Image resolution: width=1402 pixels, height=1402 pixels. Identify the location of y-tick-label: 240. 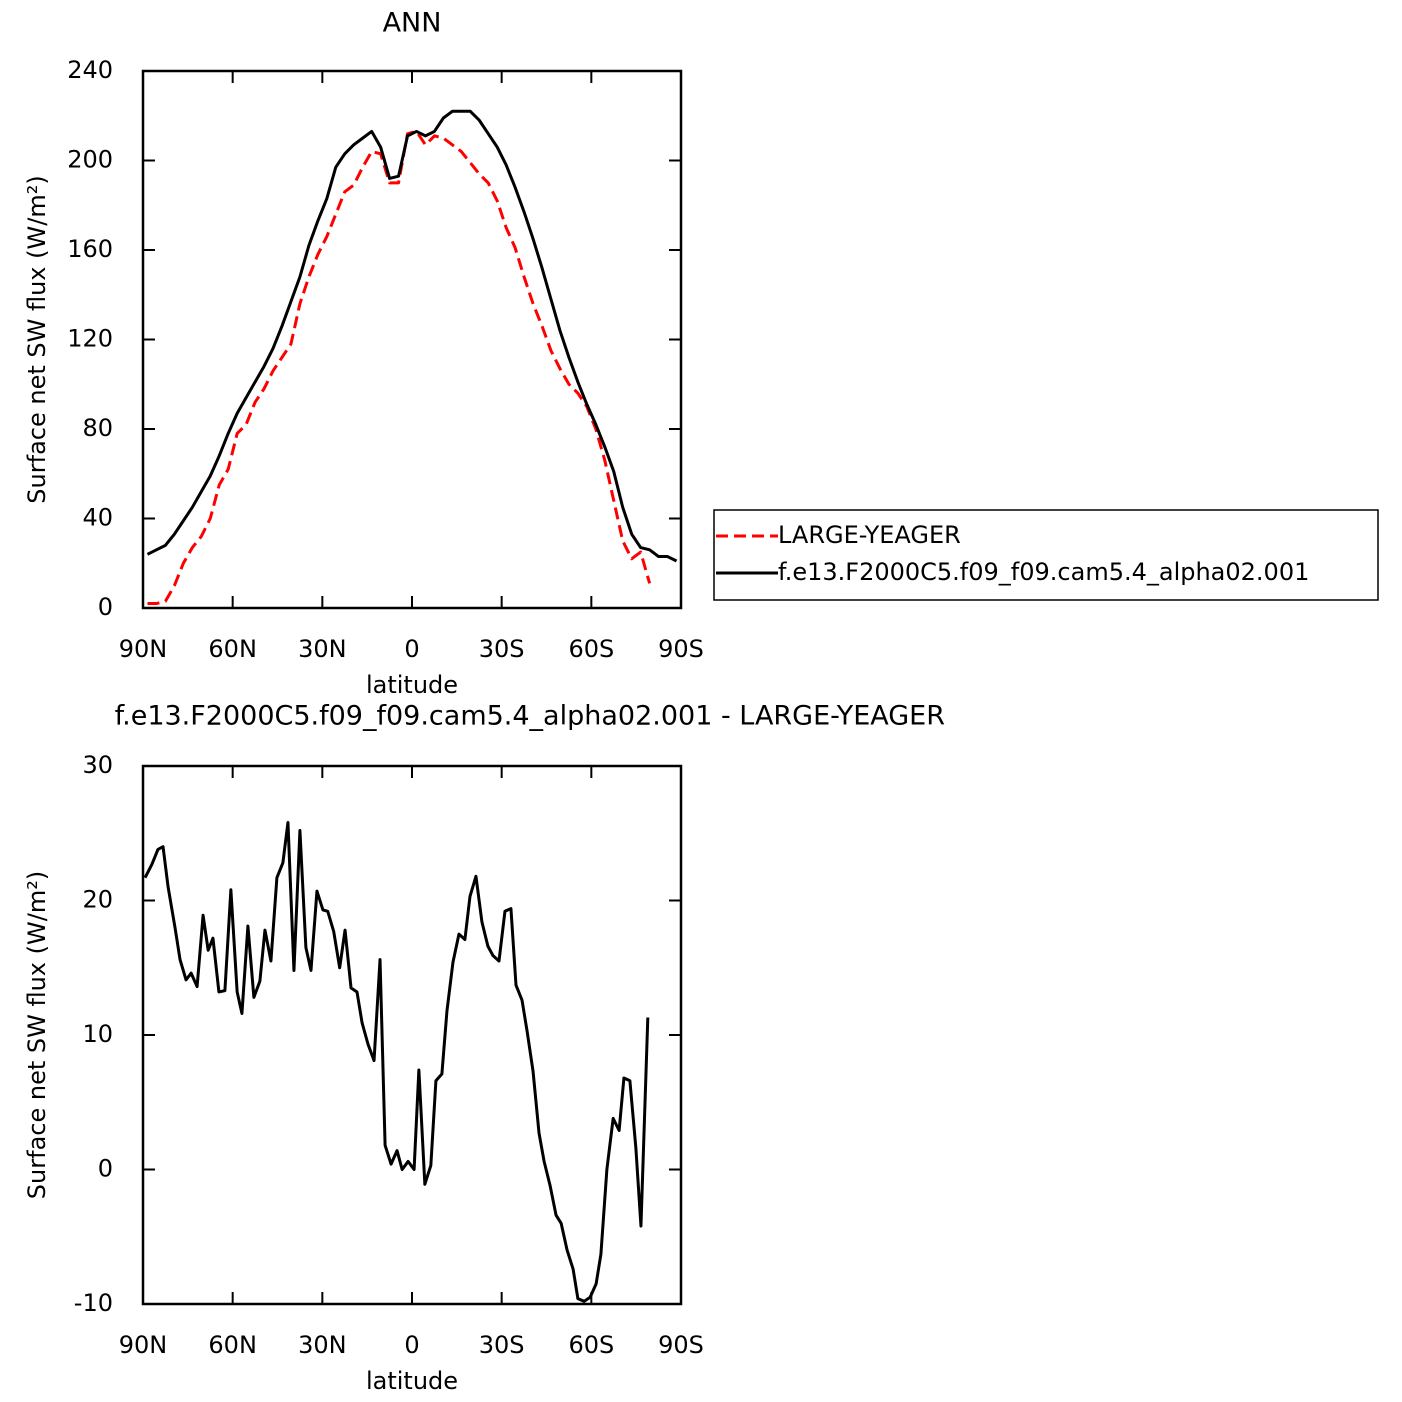
(90, 70).